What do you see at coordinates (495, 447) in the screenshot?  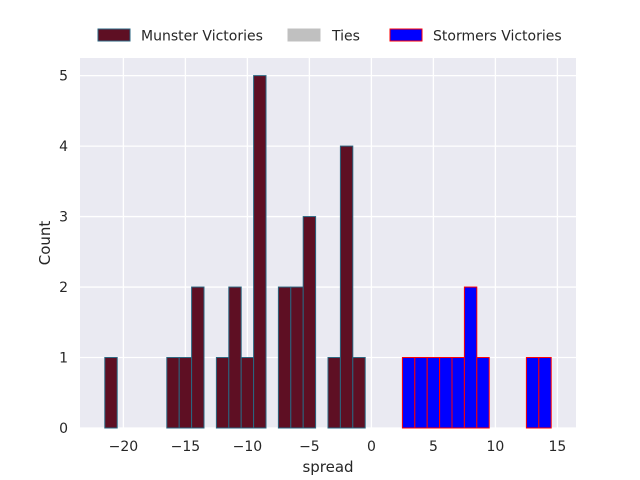 I see `x-tick-label: 10` at bounding box center [495, 447].